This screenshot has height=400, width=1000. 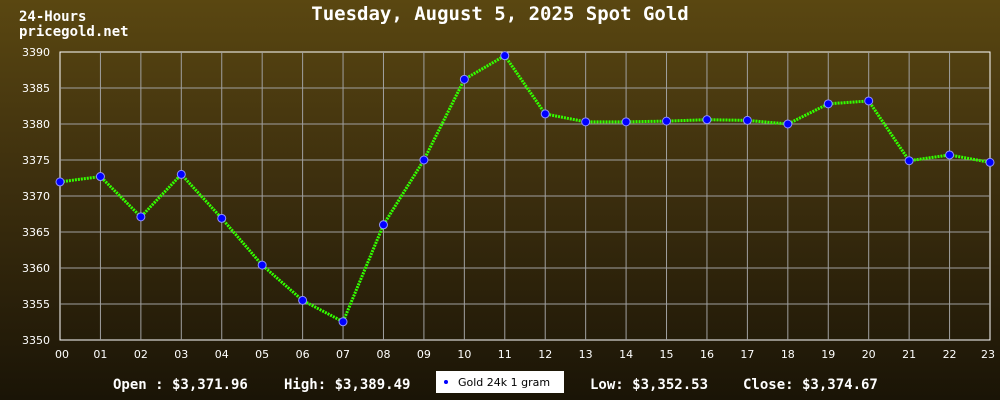 What do you see at coordinates (707, 354) in the screenshot?
I see `x-tick-label: 16` at bounding box center [707, 354].